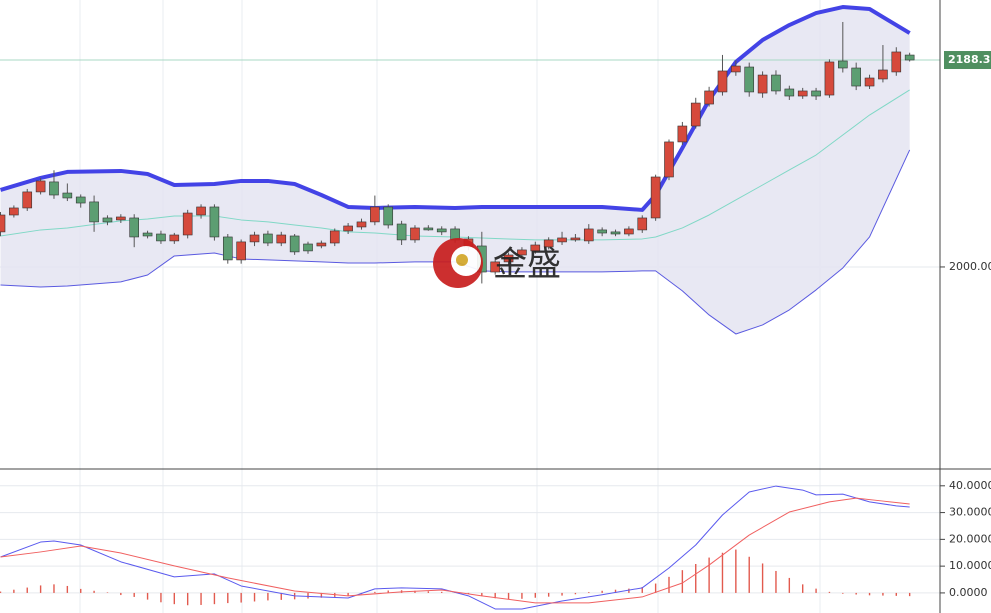 The height and width of the screenshot is (613, 991). What do you see at coordinates (970, 512) in the screenshot?
I see `y-tick-label: 30.0000` at bounding box center [970, 512].